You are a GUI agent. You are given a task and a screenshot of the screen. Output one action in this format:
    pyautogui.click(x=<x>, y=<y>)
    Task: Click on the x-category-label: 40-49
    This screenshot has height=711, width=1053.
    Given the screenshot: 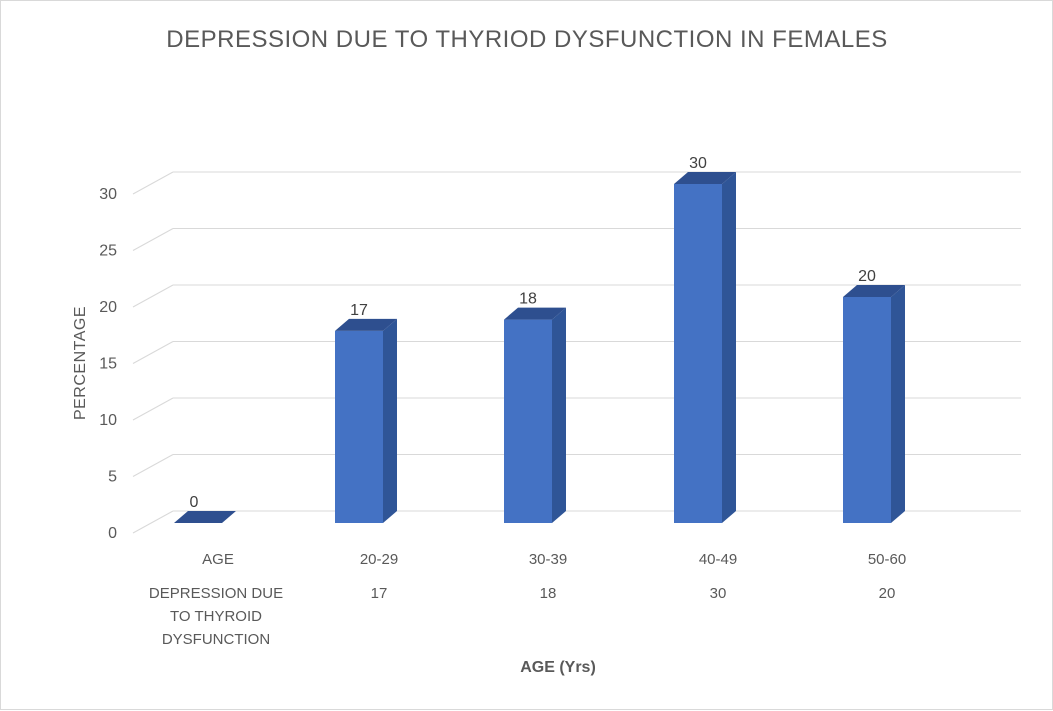 What is the action you would take?
    pyautogui.click(x=718, y=559)
    